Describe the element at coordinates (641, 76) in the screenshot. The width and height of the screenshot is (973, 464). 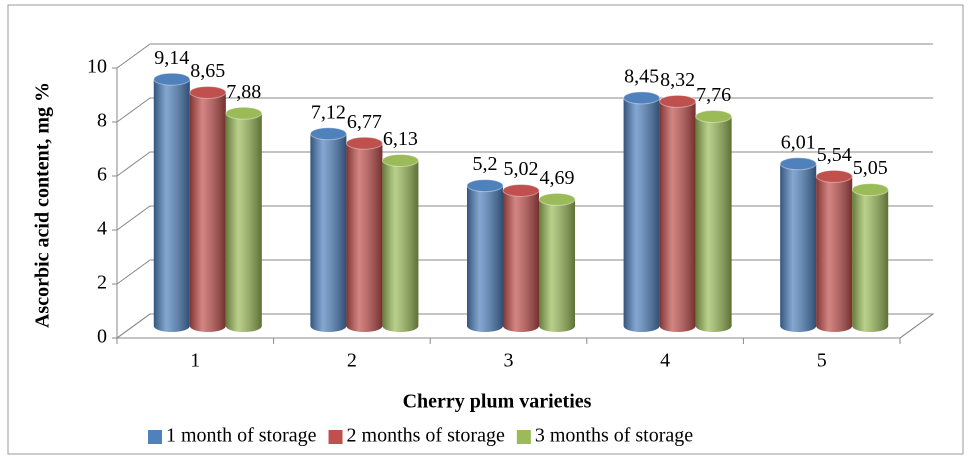
I see `value-label: 8,45` at that location.